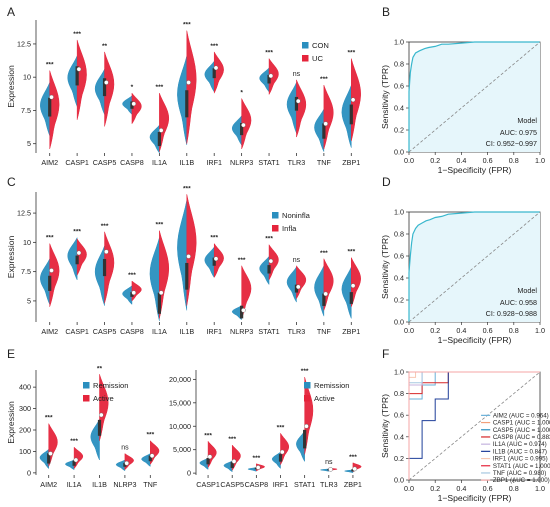 This screenshot has width=550, height=507. What do you see at coordinates (103, 398) in the screenshot?
I see `legend-label: Active` at bounding box center [103, 398].